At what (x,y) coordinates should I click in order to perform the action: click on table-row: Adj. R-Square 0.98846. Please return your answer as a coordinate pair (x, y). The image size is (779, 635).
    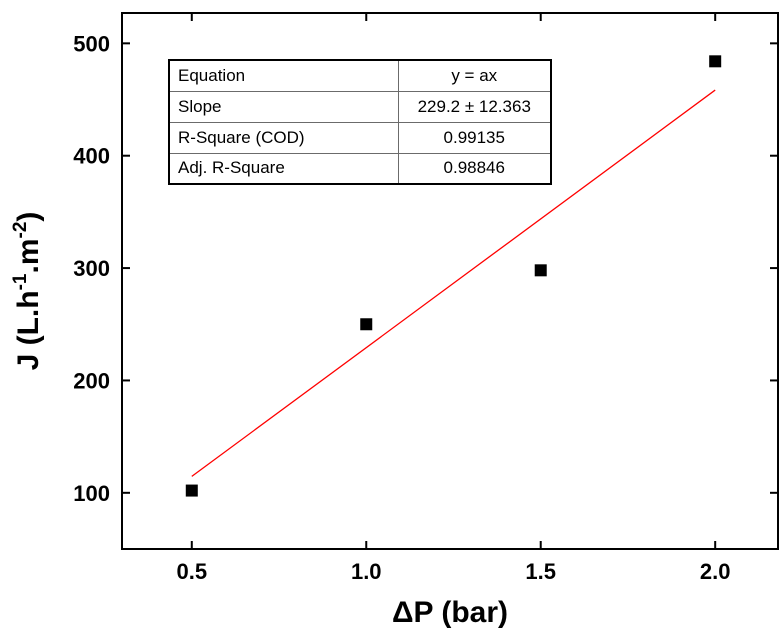
    Looking at the image, I should click on (360, 168).